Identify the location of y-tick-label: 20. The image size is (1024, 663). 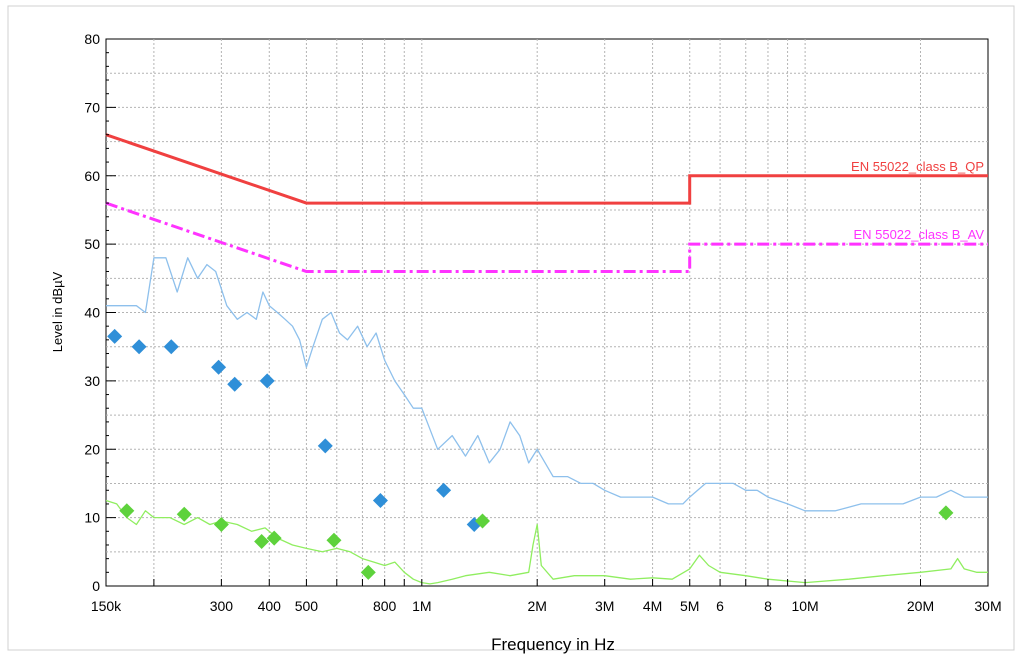
(92, 449).